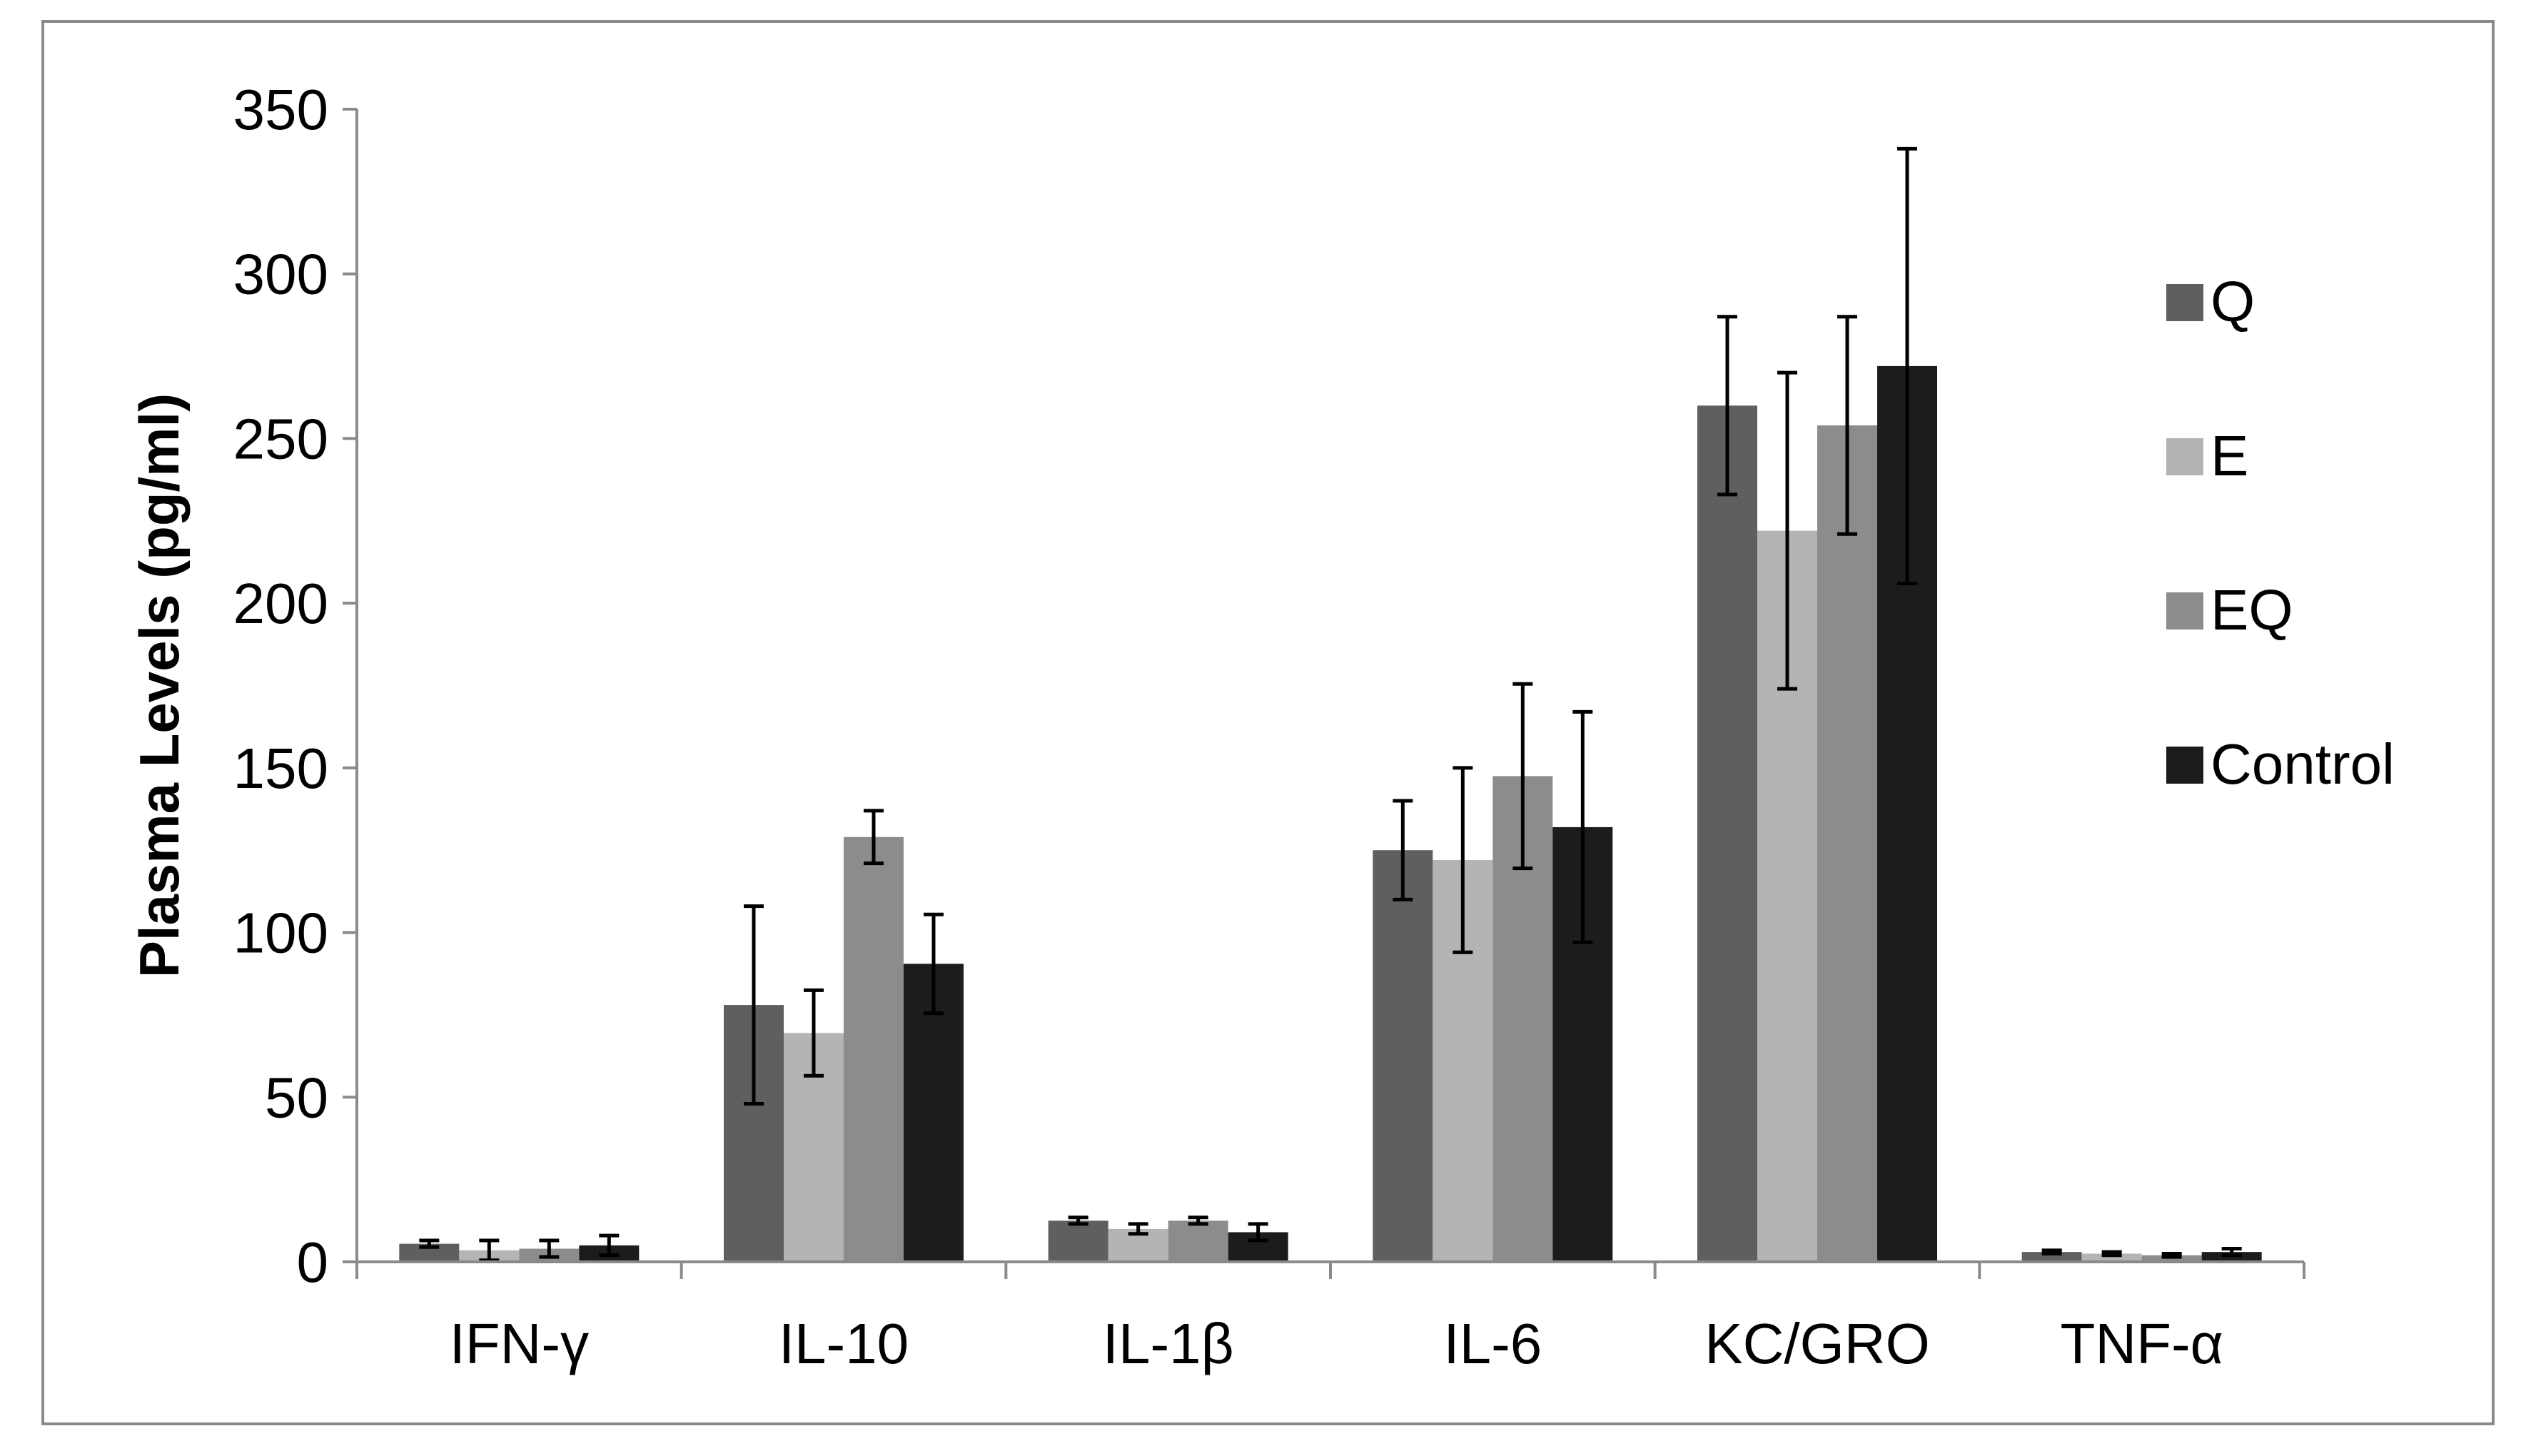 Image resolution: width=2536 pixels, height=1456 pixels. I want to click on x-tick-label-kc-gro: KC/GRO, so click(1817, 1343).